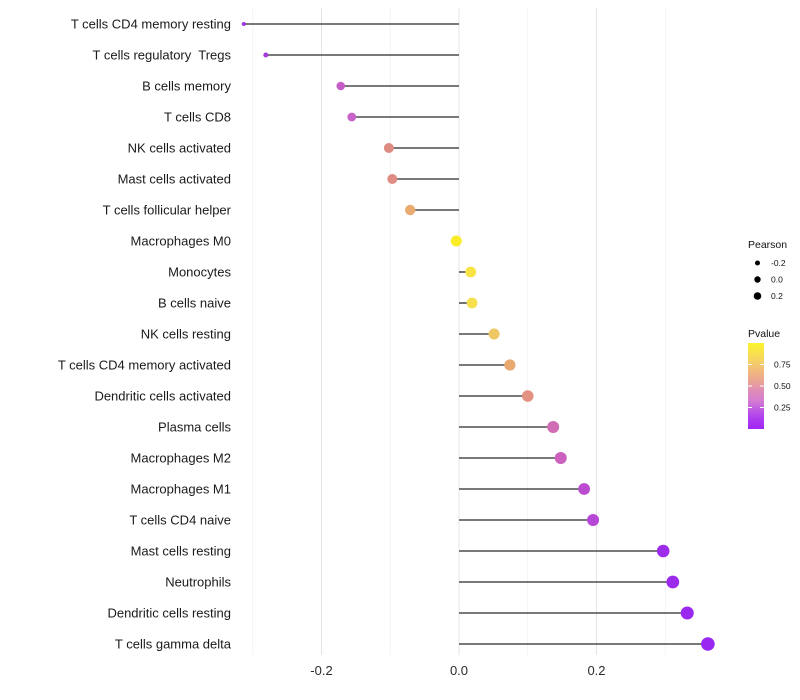  Describe the element at coordinates (777, 296) in the screenshot. I see `pearson-legend-label: 0.2` at that location.